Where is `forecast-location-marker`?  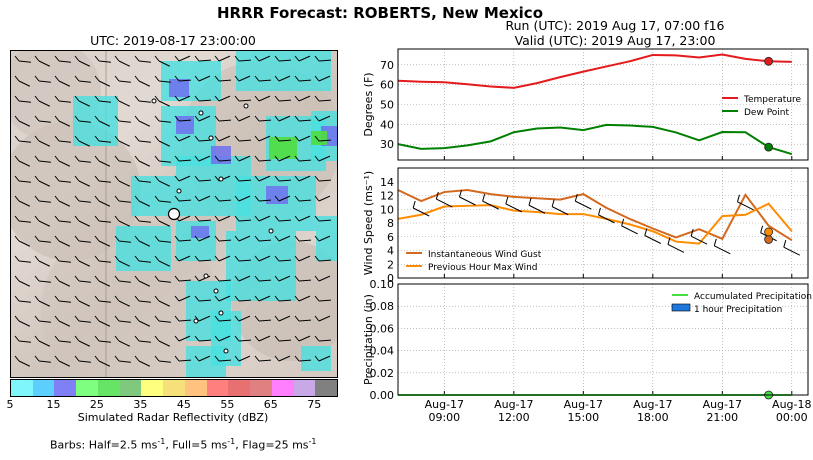 forecast-location-marker is located at coordinates (174, 214).